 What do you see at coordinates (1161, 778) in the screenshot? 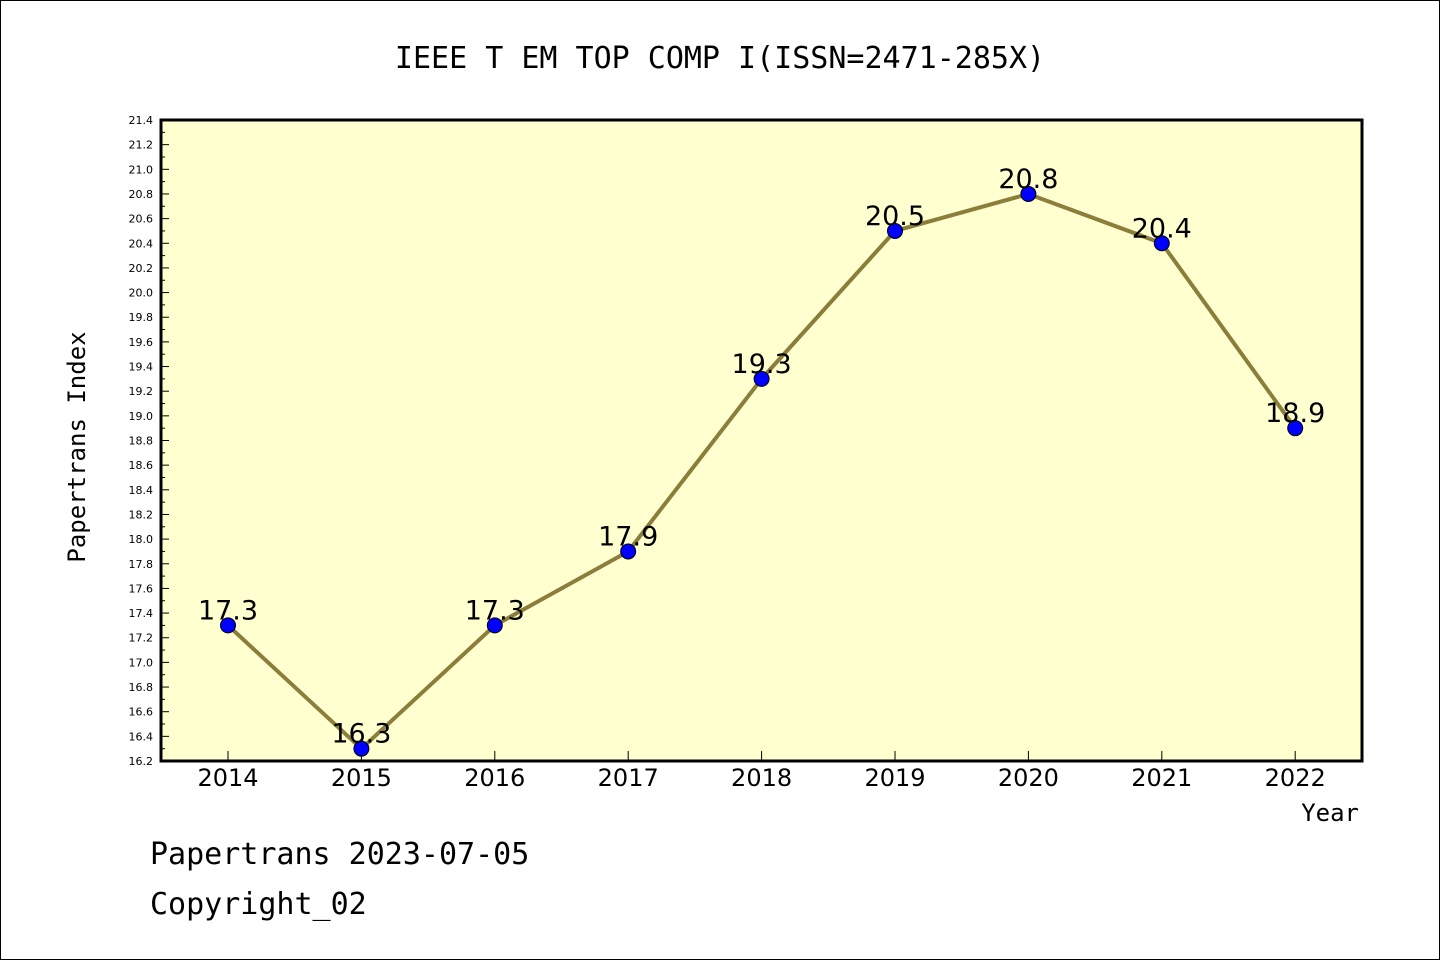
I see `x-tick-label: 2021` at bounding box center [1161, 778].